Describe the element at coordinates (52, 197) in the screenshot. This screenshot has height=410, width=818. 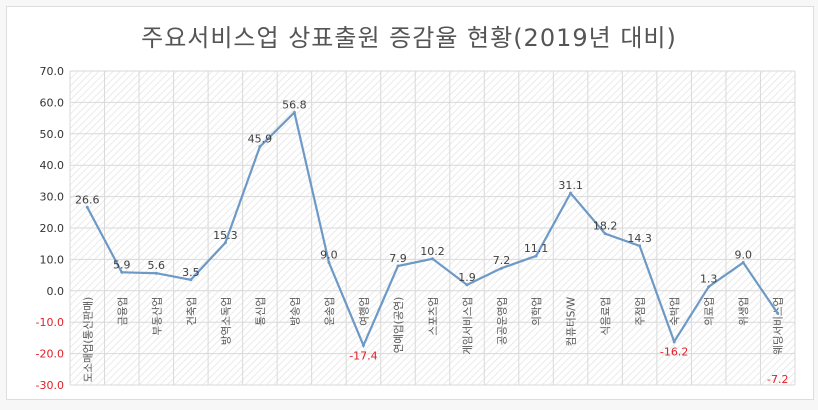
I see `y-tick-label: 30.0` at that location.